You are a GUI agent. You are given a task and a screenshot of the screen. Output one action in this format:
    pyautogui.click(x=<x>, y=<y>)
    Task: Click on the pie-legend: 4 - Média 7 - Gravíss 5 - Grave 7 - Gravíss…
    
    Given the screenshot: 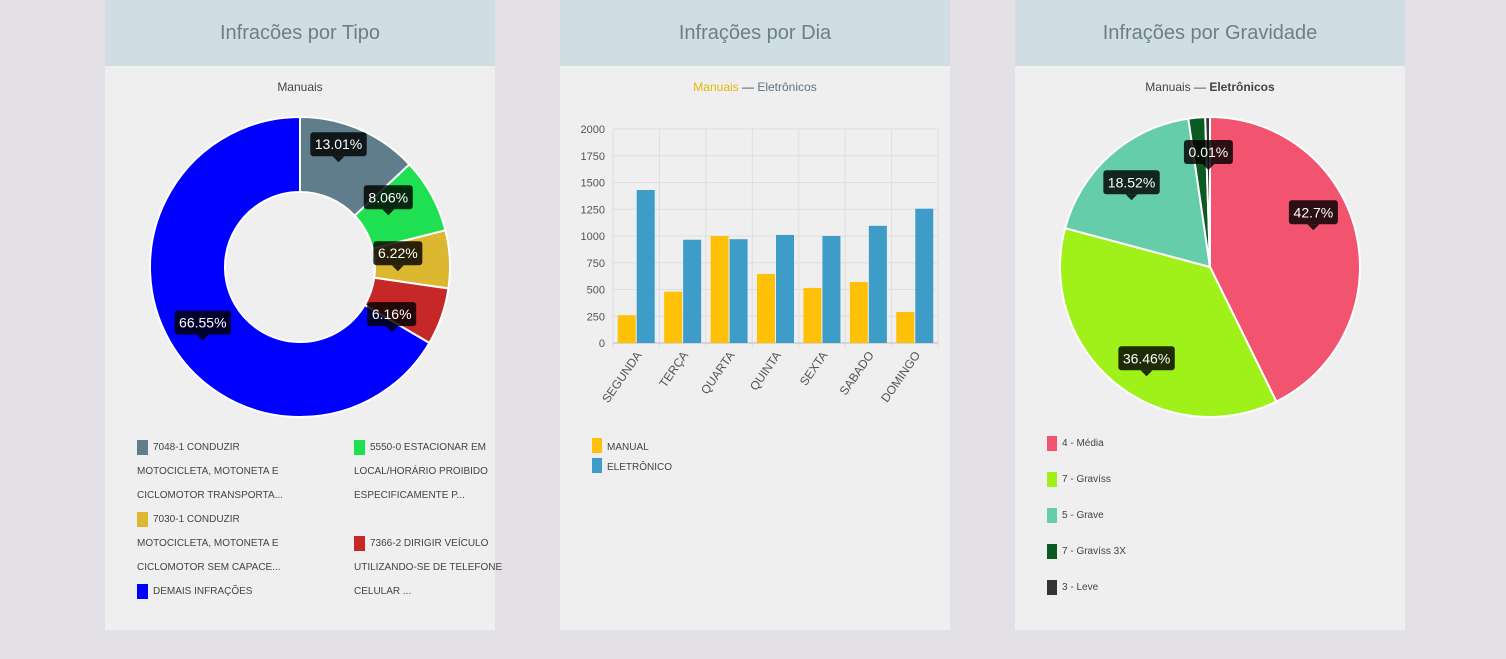 What is the action you would take?
    pyautogui.click(x=1086, y=522)
    